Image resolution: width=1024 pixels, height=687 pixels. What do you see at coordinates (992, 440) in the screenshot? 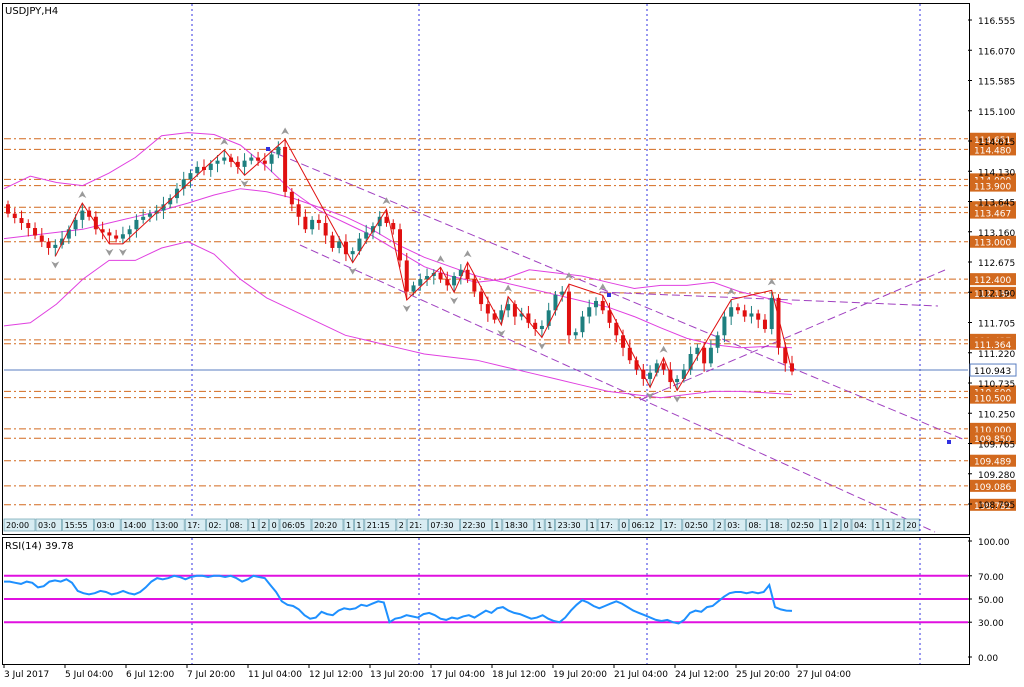
I see `level-price-label: 109.850` at bounding box center [992, 440].